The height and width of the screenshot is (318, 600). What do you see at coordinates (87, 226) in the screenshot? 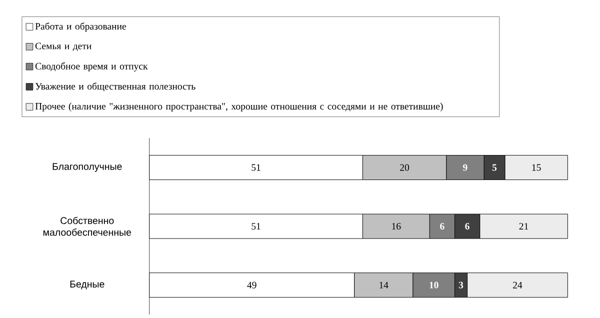
I see `y-tick-label: Собственно малообеспеченные` at bounding box center [87, 226].